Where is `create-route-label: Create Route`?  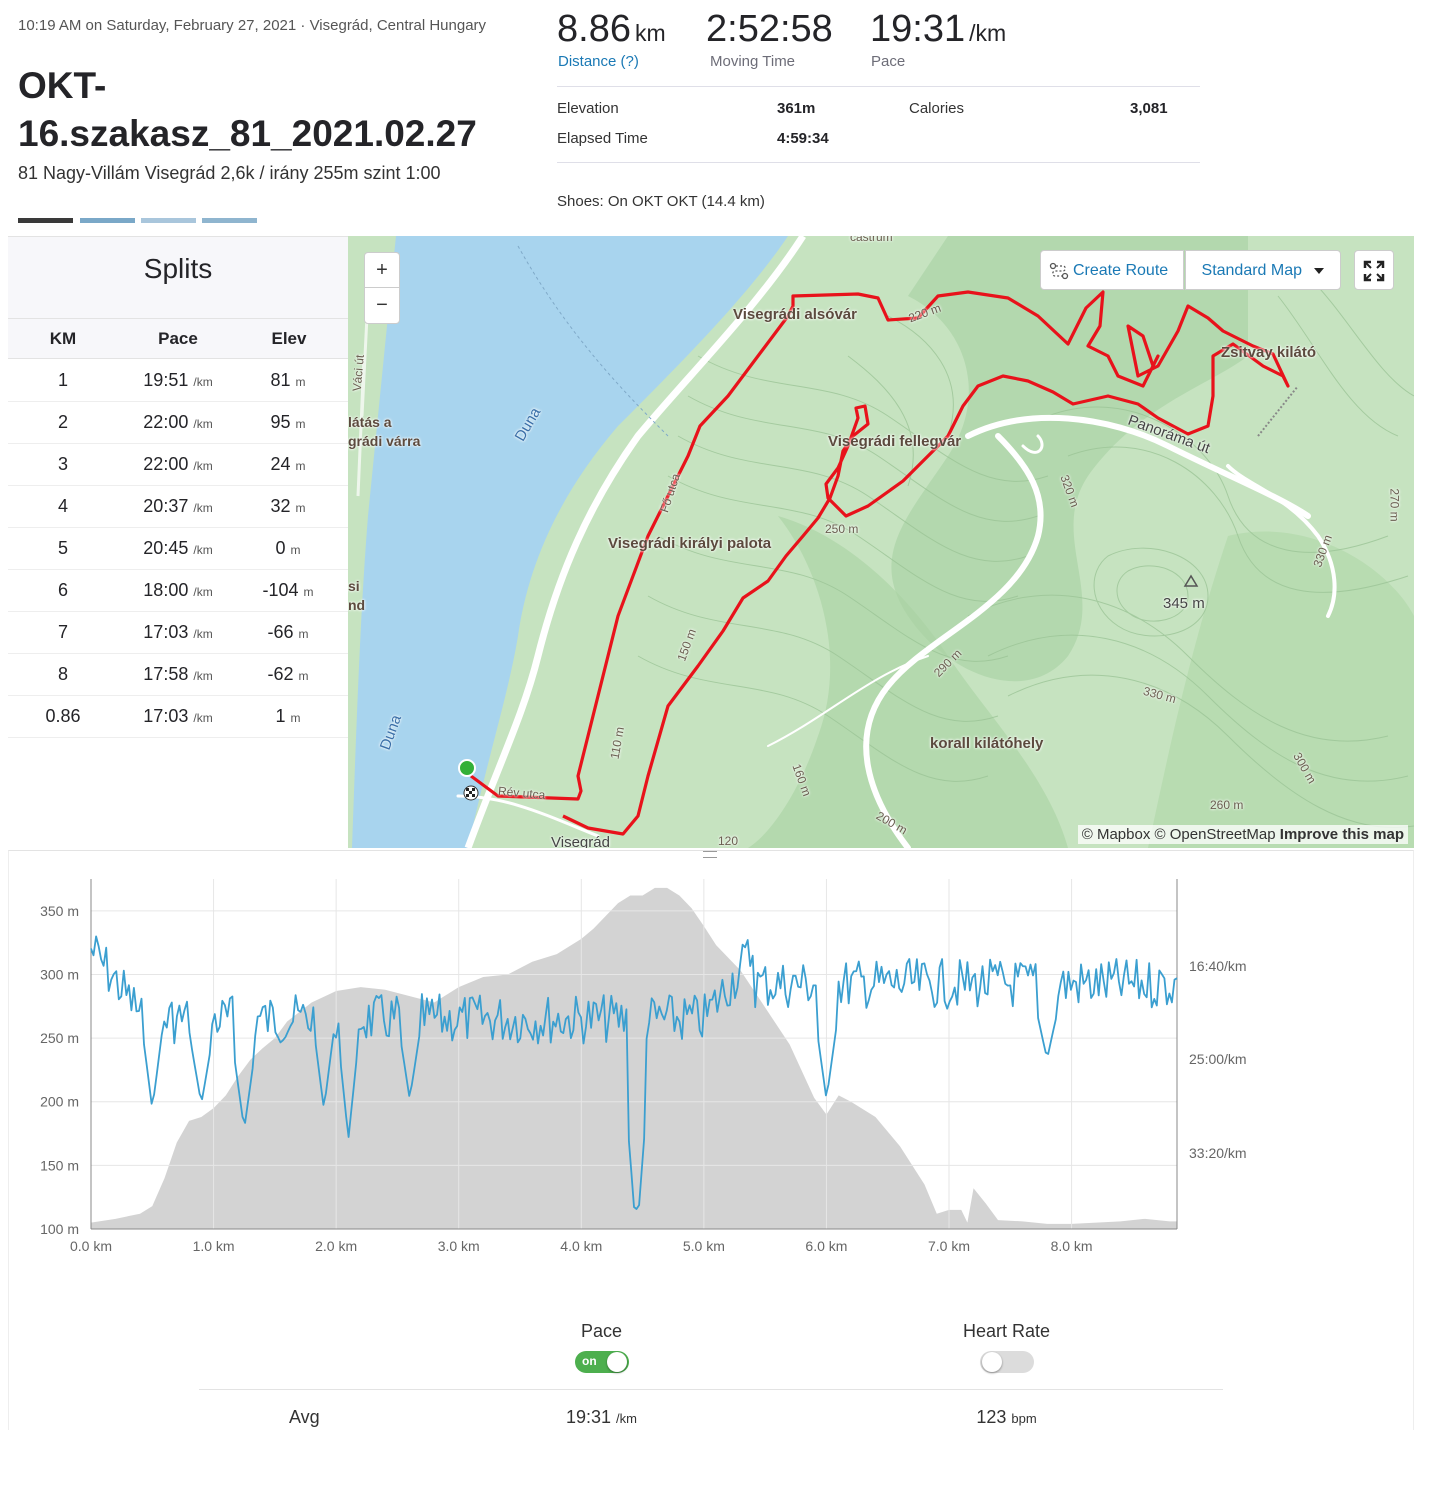
create-route-label: Create Route is located at coordinates (1121, 270).